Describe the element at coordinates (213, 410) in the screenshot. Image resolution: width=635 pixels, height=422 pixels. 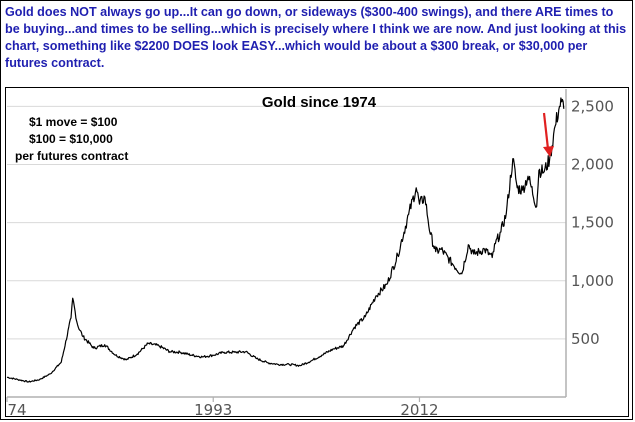
I see `x-tick-label: 1993` at that location.